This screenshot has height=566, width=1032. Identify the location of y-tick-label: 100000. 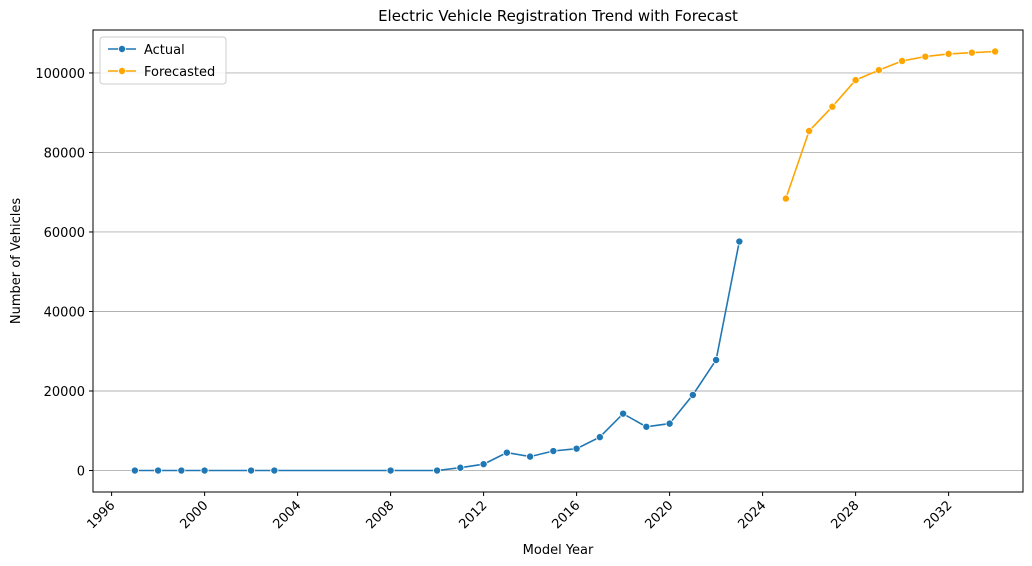
(60, 74).